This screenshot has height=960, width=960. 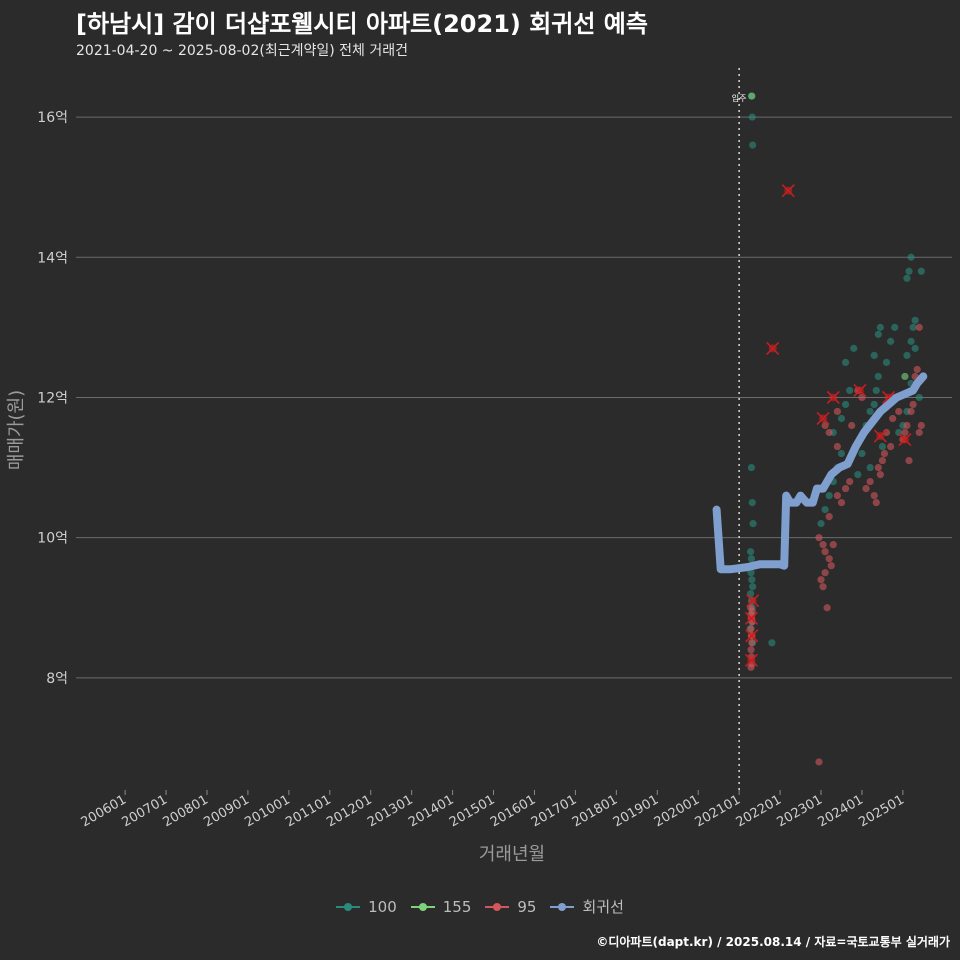 I want to click on x-tick-label: 201001, so click(x=267, y=811).